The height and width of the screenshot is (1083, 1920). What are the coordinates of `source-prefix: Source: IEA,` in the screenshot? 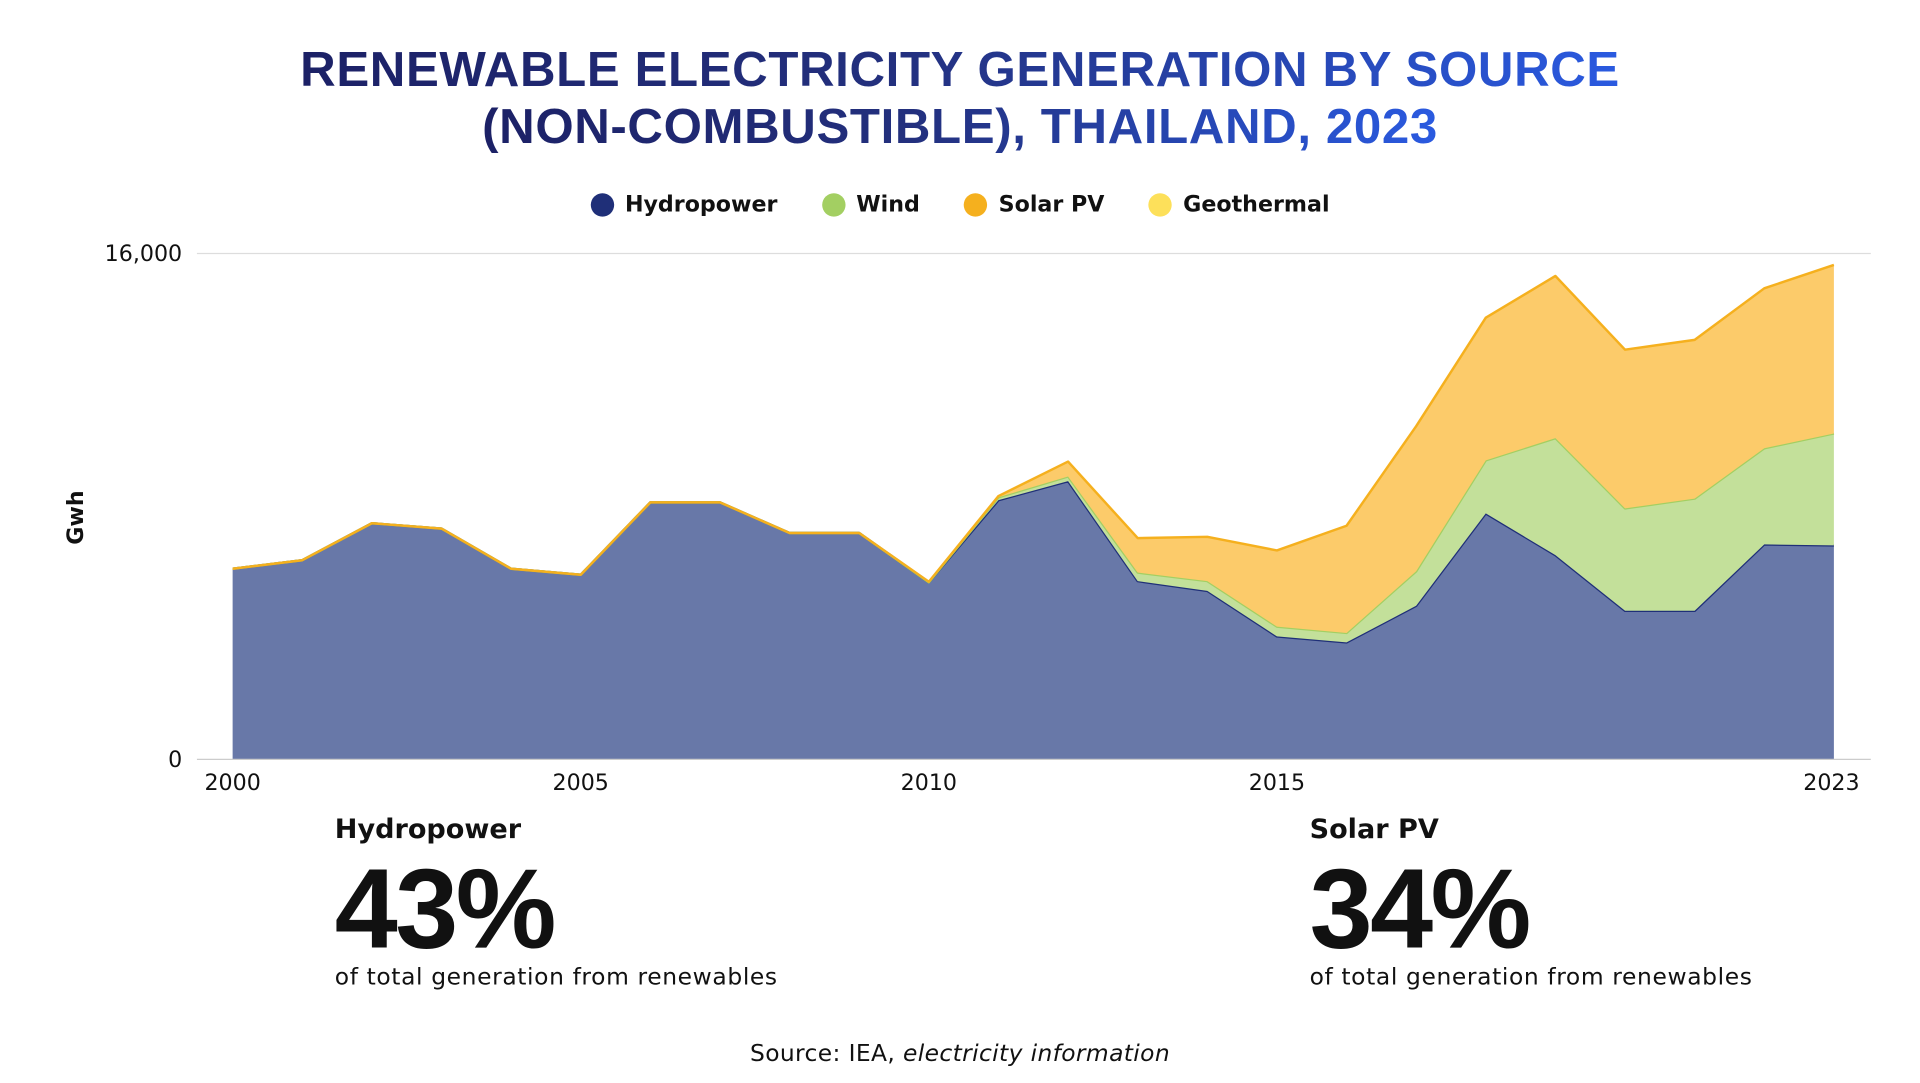 It's located at (826, 1054).